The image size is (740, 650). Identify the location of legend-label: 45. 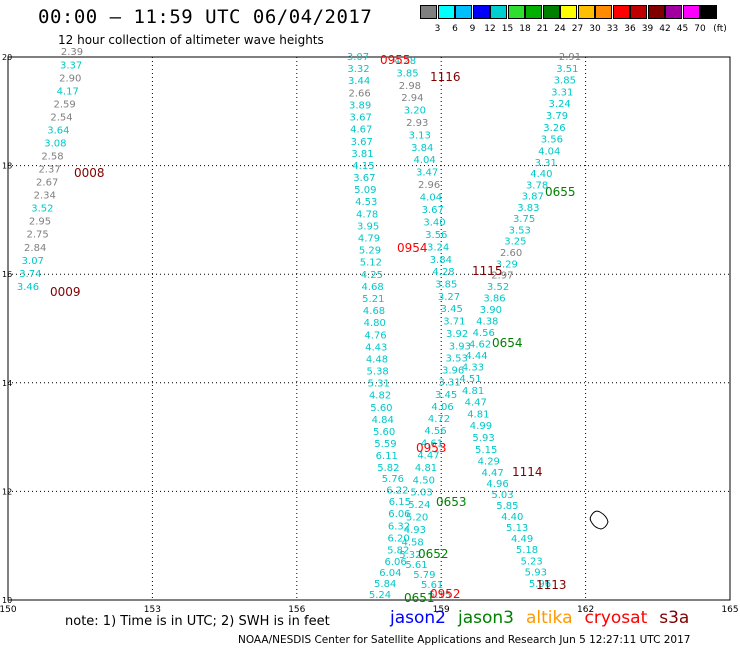
(682, 29).